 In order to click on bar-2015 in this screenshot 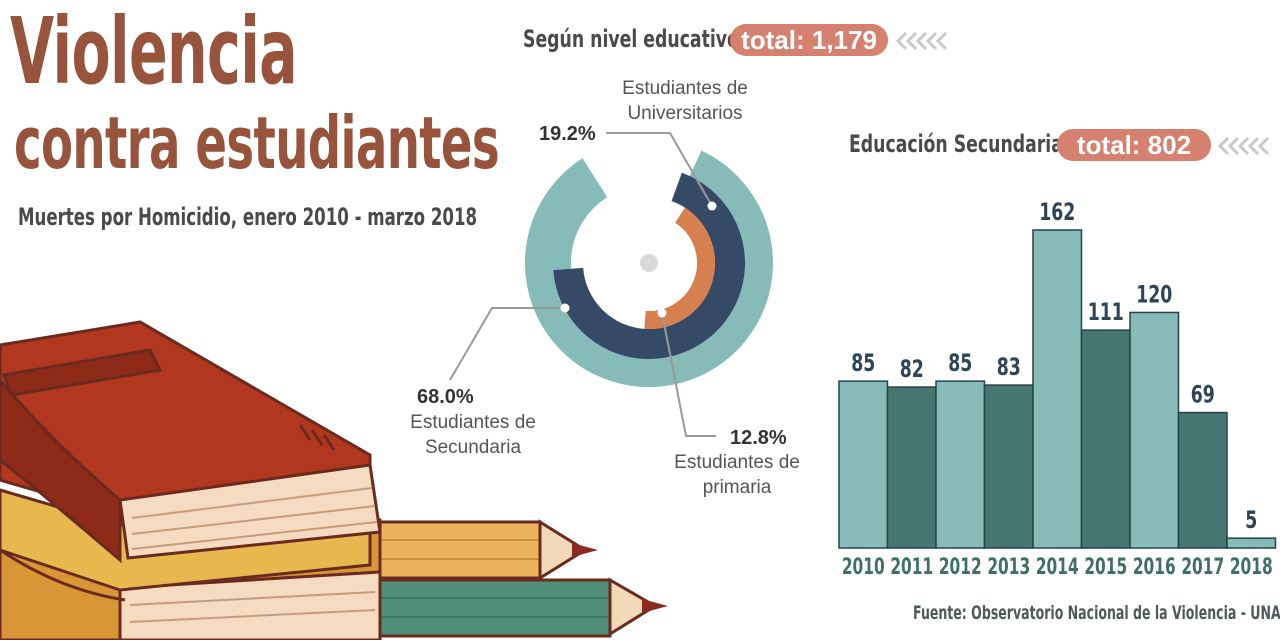, I will do `click(1105, 439)`.